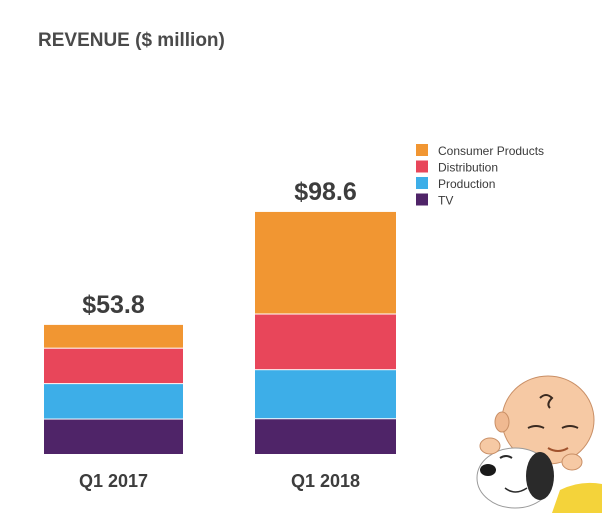 The width and height of the screenshot is (602, 513). What do you see at coordinates (325, 192) in the screenshot?
I see `total-label-q1-2018: $98.6` at bounding box center [325, 192].